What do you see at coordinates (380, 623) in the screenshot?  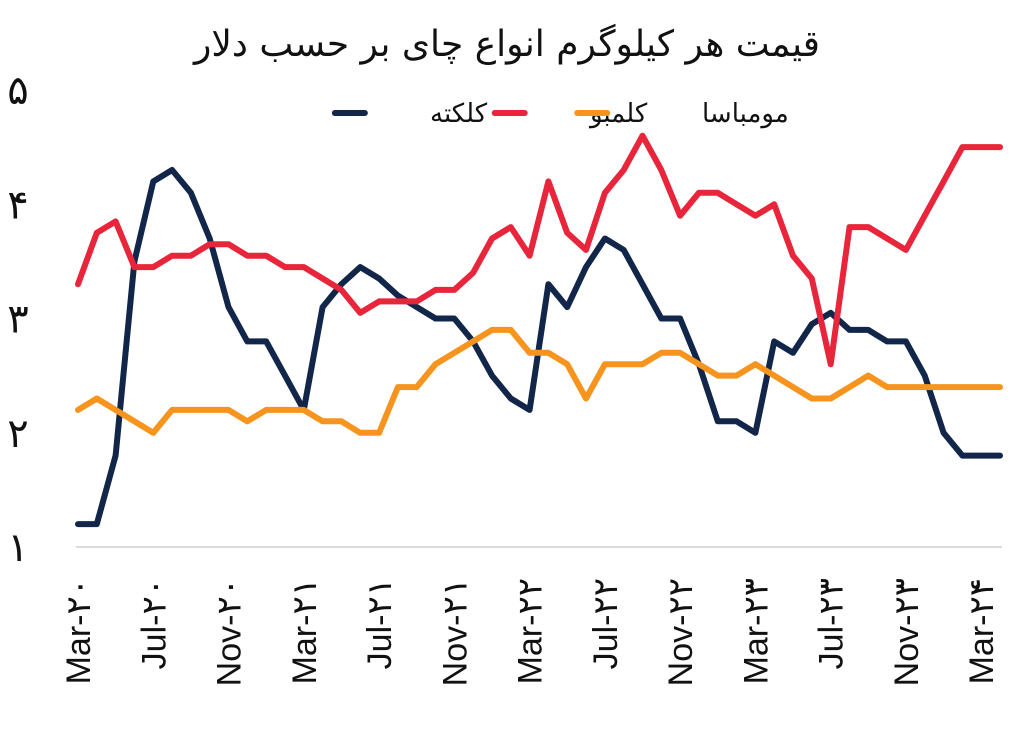 I see `x-tick-label: Jul-۲۱` at bounding box center [380, 623].